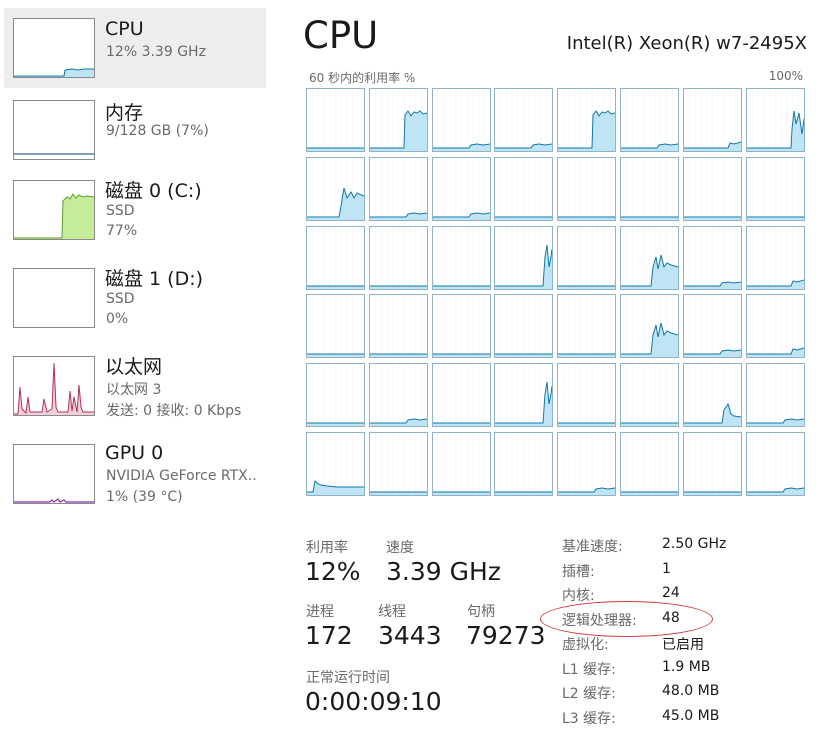 The height and width of the screenshot is (746, 829). What do you see at coordinates (666, 569) in the screenshot?
I see `sockets-value: 1` at bounding box center [666, 569].